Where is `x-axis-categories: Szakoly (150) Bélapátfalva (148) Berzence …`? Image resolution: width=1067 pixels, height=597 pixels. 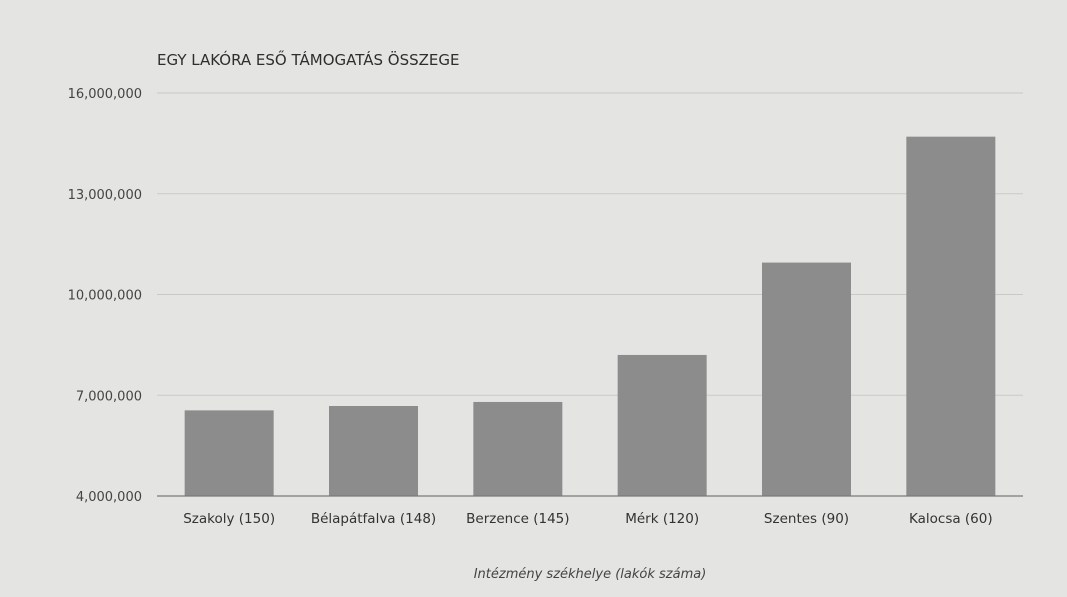 x-axis-categories: Szakoly (150) Bélapátfalva (148) Berzence … is located at coordinates (587, 519).